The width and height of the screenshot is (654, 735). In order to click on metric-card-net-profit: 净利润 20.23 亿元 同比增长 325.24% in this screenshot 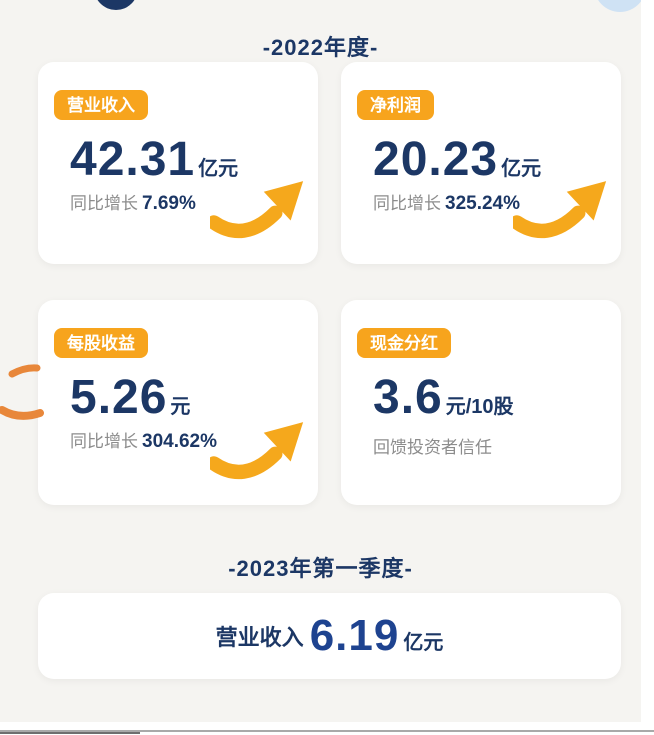, I will do `click(481, 163)`.